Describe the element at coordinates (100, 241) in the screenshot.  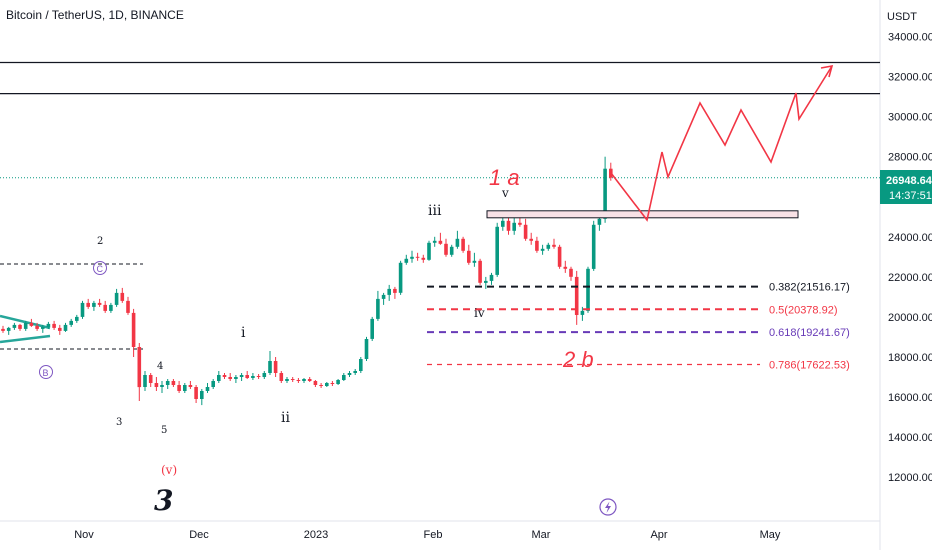
I see `wave-label-2: 2` at that location.